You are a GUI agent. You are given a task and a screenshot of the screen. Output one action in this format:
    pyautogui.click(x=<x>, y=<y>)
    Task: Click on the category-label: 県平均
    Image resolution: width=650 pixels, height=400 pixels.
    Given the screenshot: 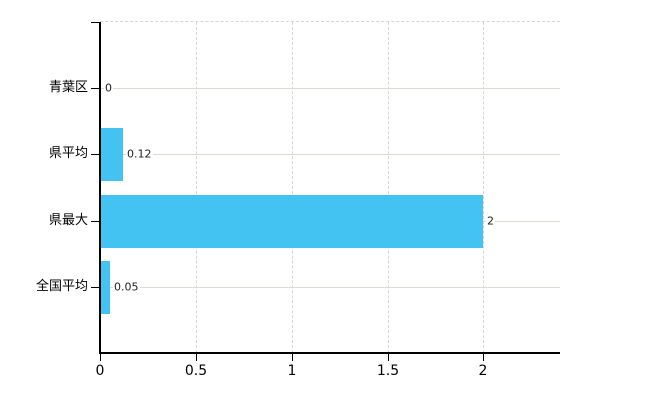 What is the action you would take?
    pyautogui.click(x=68, y=153)
    